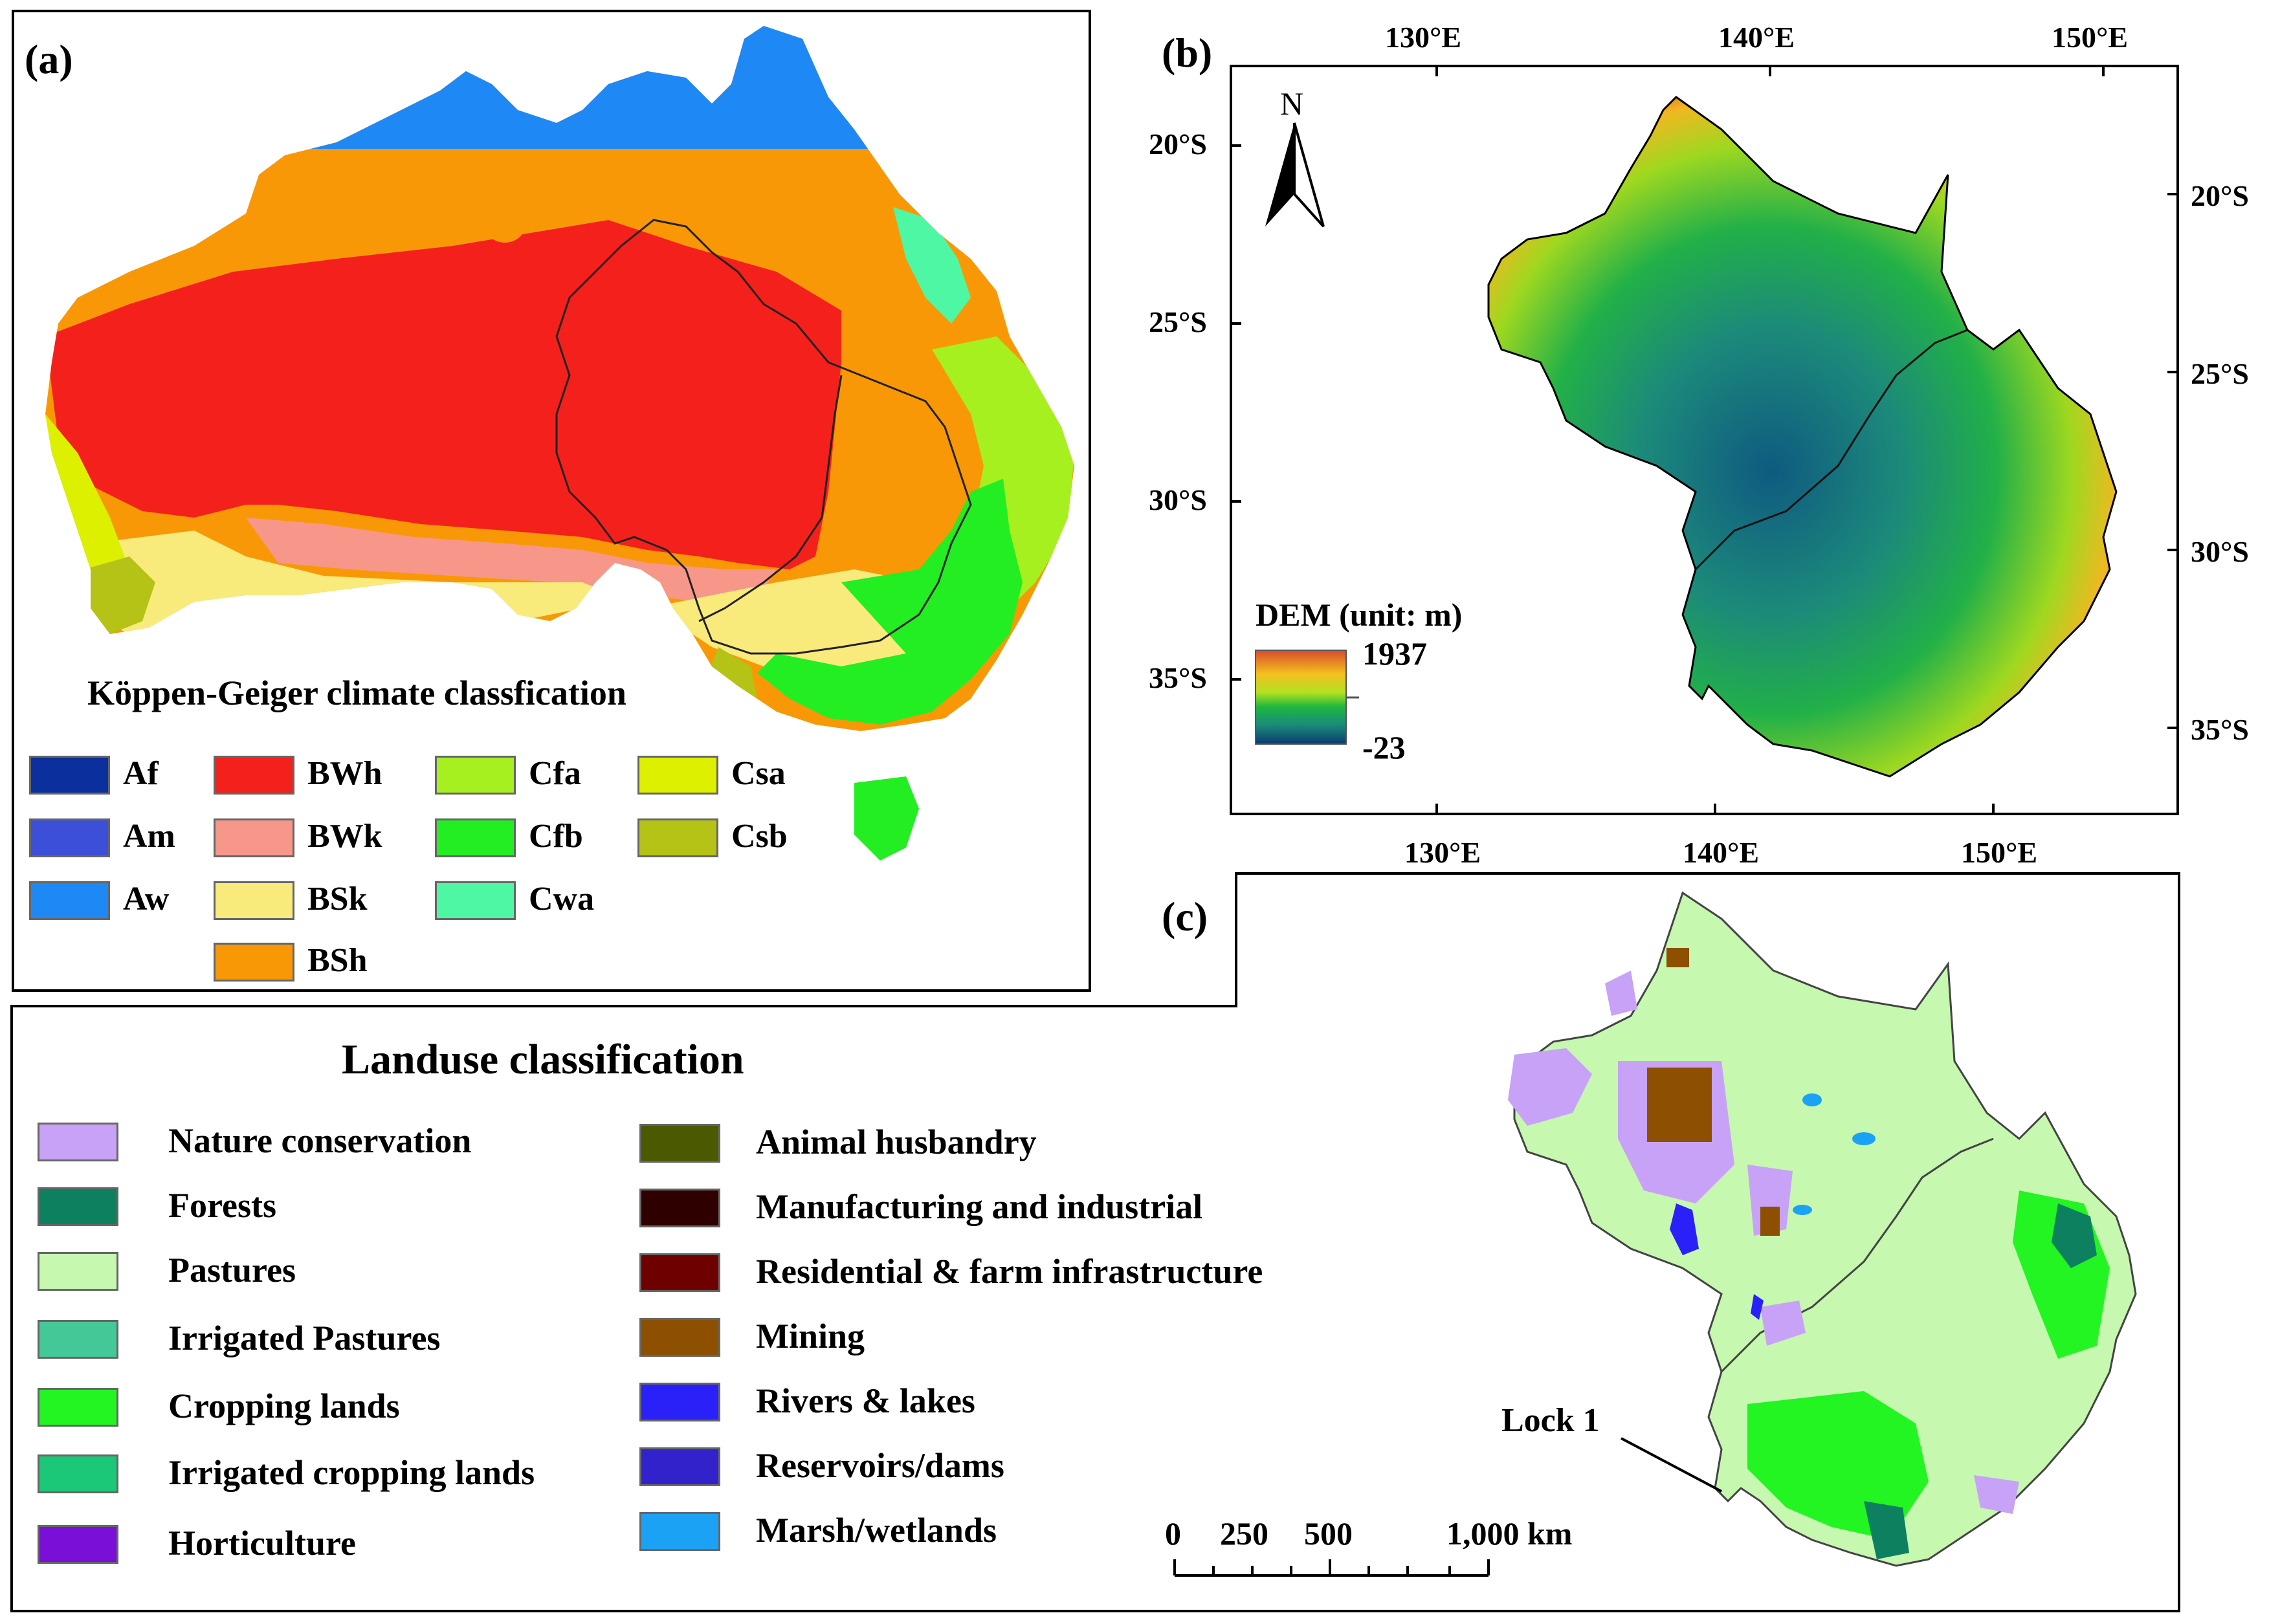 The width and height of the screenshot is (2269, 1624). What do you see at coordinates (1185, 917) in the screenshot?
I see `panel-c-letter: (c)` at bounding box center [1185, 917].